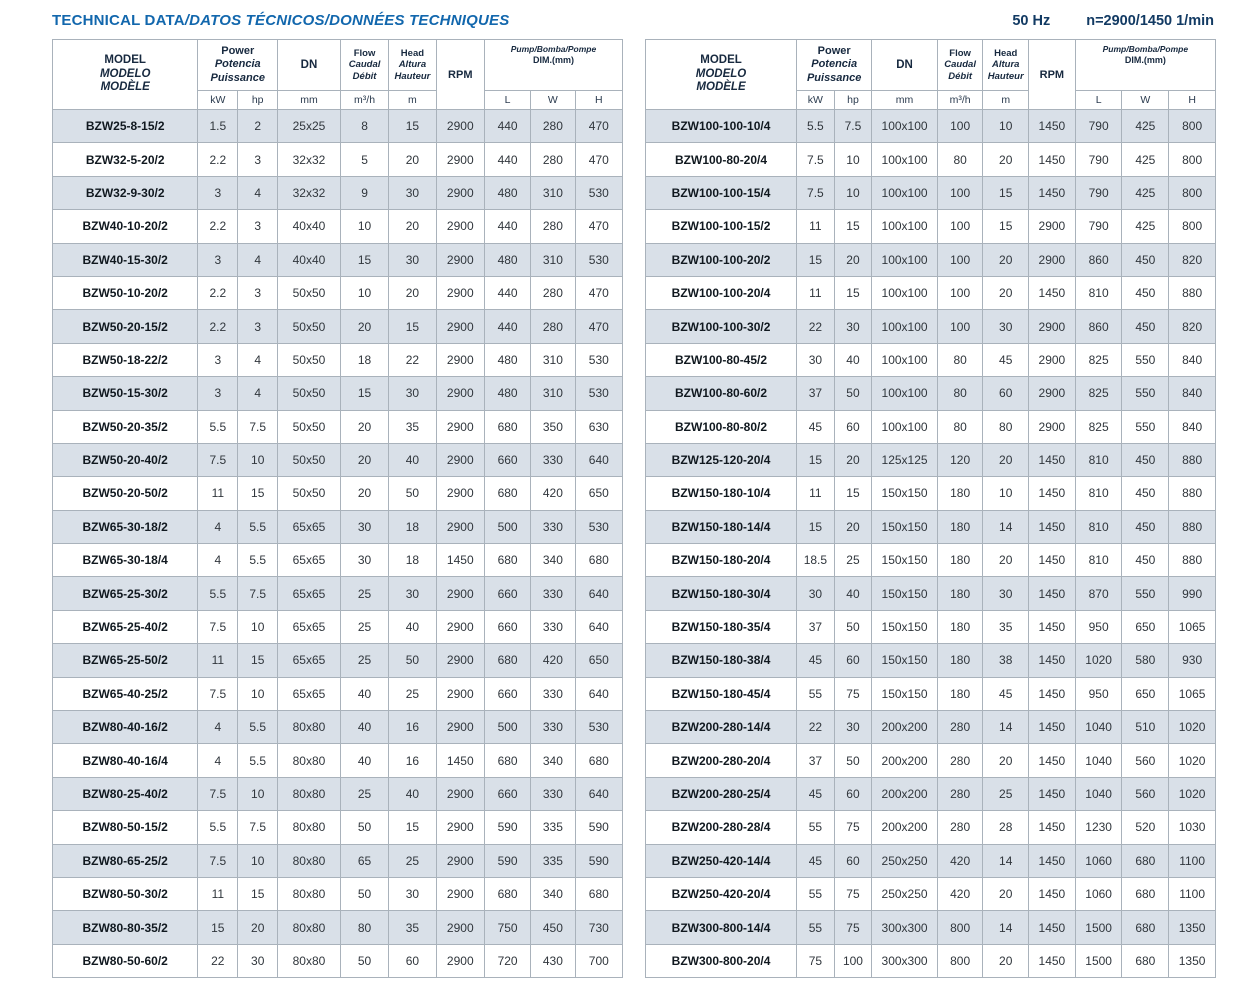  What do you see at coordinates (412, 627) in the screenshot?
I see `value-cell: 40` at bounding box center [412, 627].